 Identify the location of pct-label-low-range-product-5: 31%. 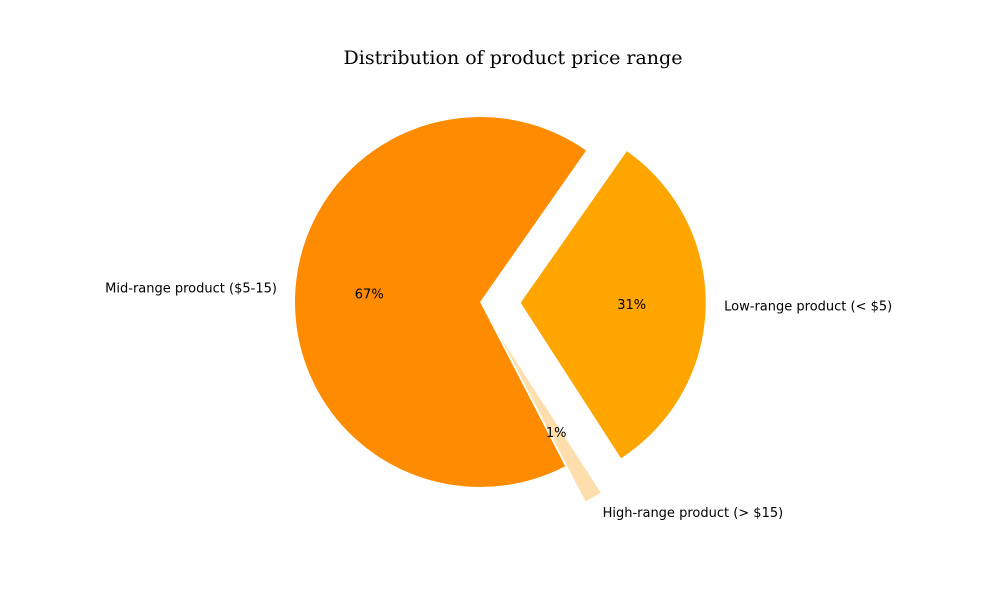
(631, 305).